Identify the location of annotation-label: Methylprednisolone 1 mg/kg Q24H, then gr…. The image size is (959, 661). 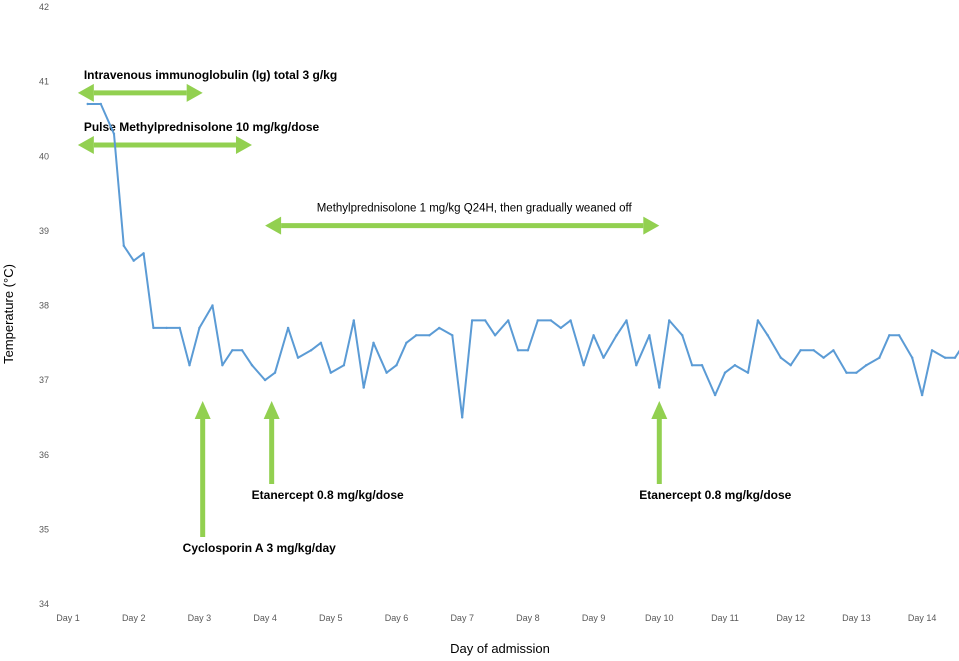
(475, 209).